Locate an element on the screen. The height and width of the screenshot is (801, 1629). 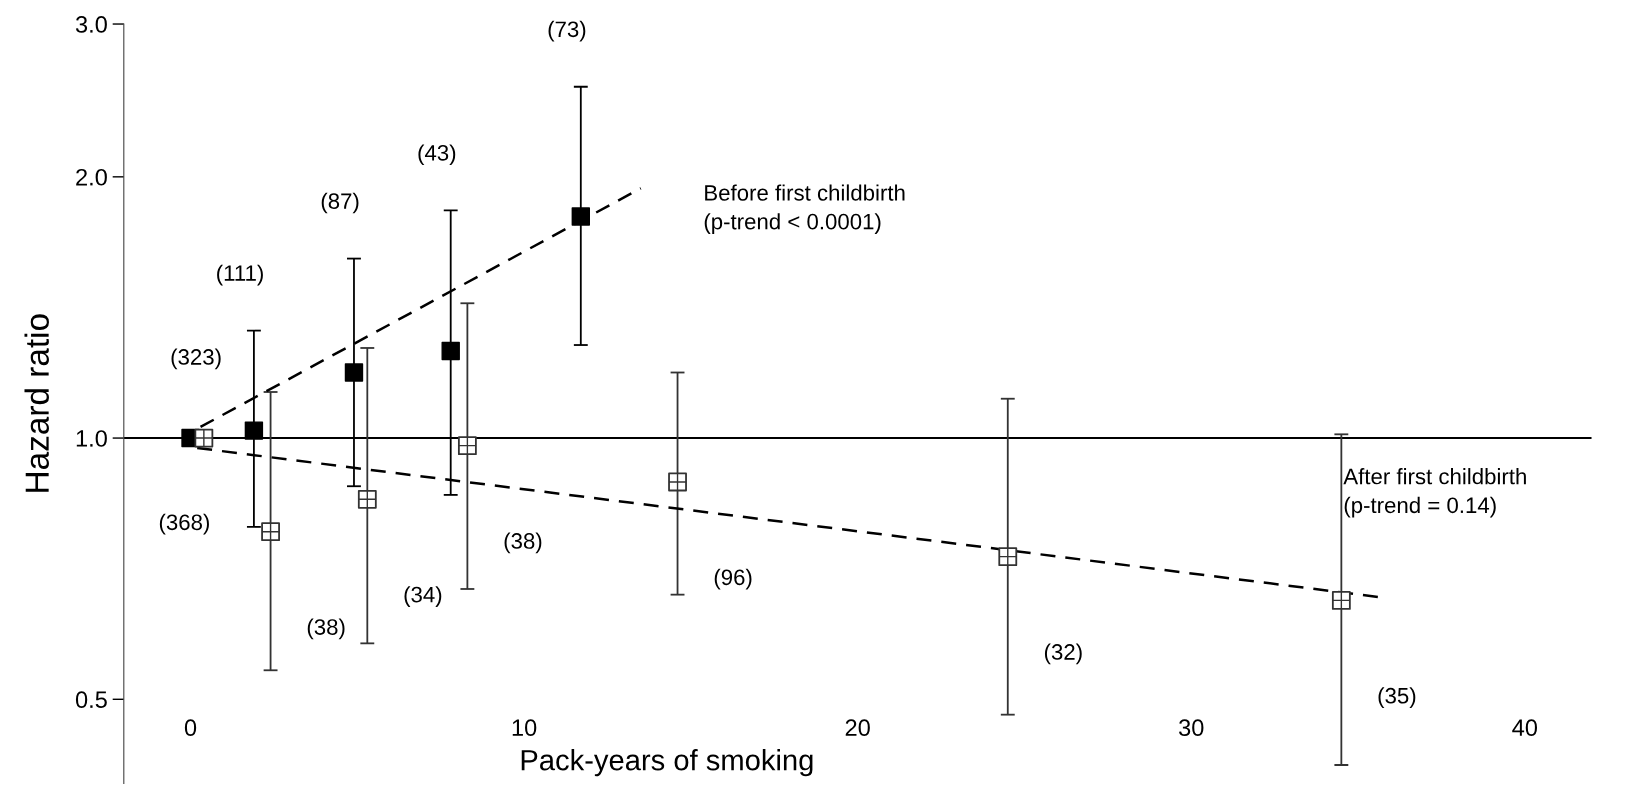
y-axis-title: Hazard ratio is located at coordinates (36, 403).